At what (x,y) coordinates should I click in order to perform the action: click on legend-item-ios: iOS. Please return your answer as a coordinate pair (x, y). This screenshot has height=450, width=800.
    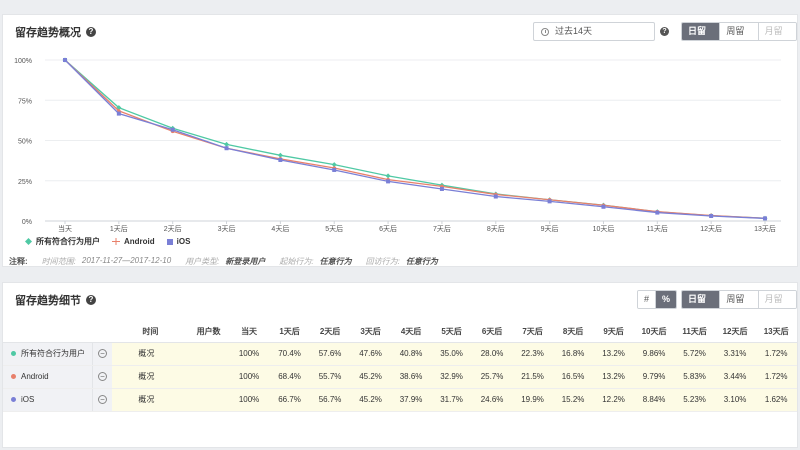
    Looking at the image, I should click on (178, 241).